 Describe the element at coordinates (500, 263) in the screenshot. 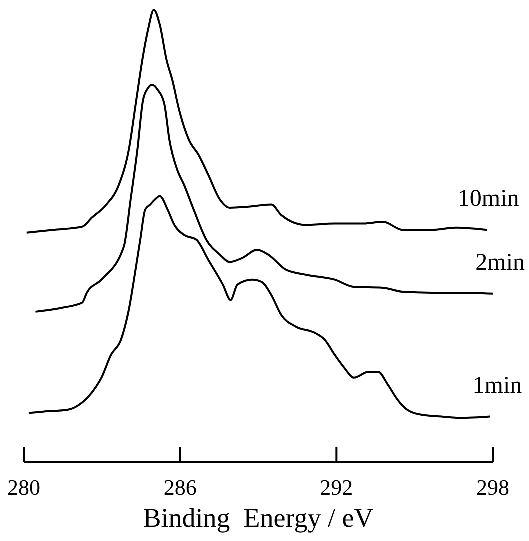

I see `series-label: 2min` at that location.